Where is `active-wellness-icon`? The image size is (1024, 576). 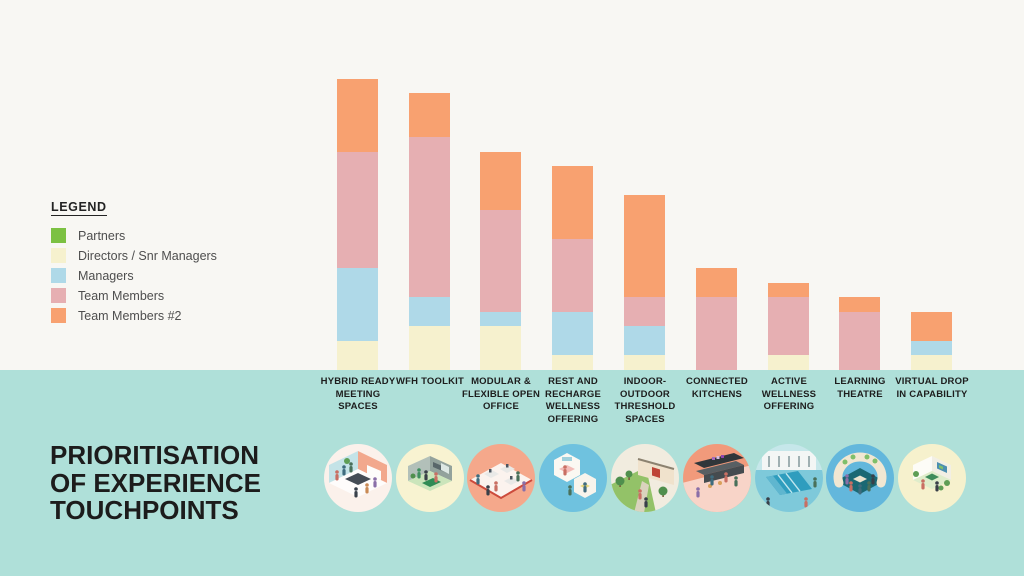
active-wellness-icon is located at coordinates (789, 478).